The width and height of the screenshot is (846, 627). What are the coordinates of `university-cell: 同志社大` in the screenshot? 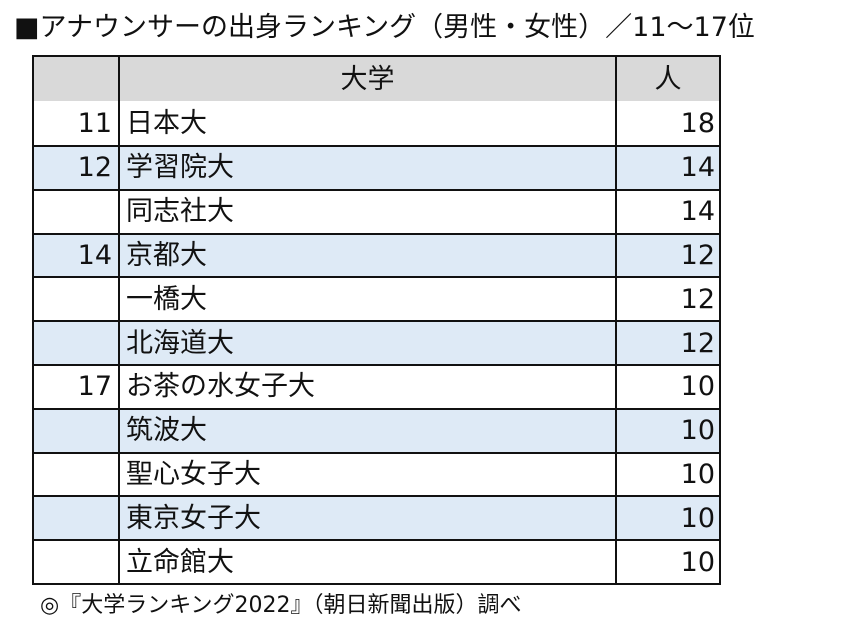 It's located at (368, 211).